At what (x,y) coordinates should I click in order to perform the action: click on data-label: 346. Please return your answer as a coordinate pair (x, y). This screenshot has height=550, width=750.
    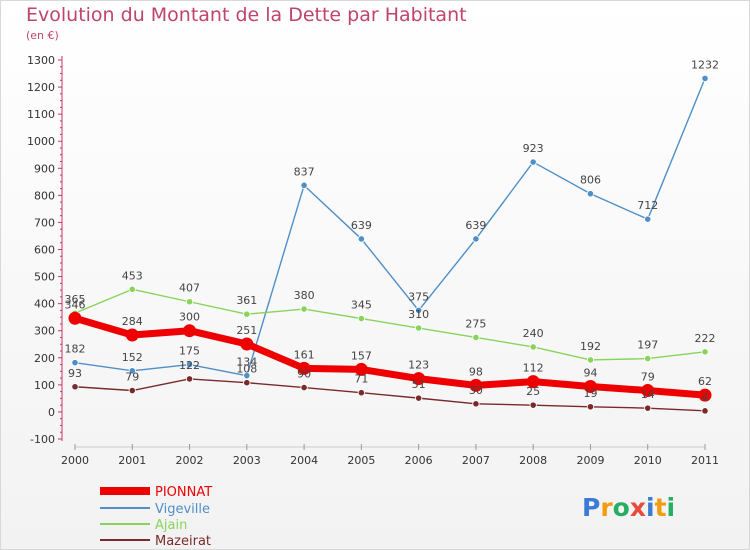
    Looking at the image, I should click on (75, 304).